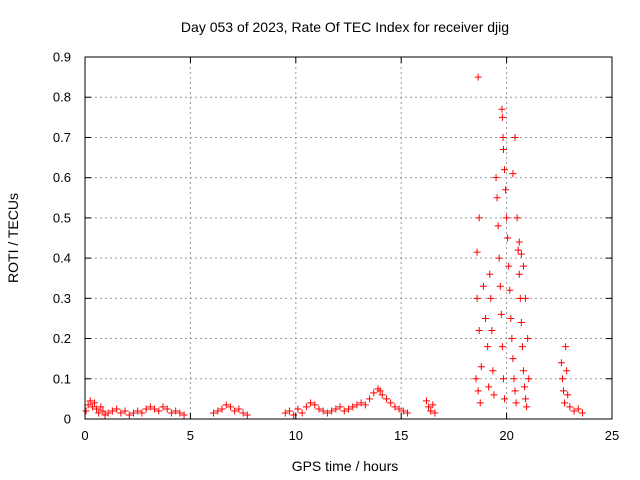 Image resolution: width=640 pixels, height=480 pixels. What do you see at coordinates (67, 419) in the screenshot?
I see `y-tick-label: 0` at bounding box center [67, 419].